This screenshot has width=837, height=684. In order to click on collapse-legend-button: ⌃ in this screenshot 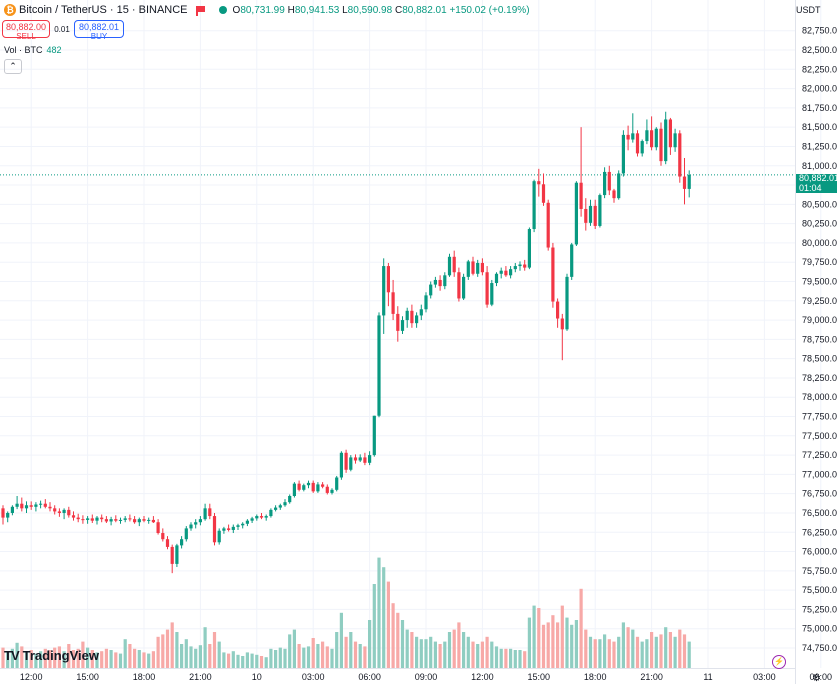, I will do `click(13, 66)`.